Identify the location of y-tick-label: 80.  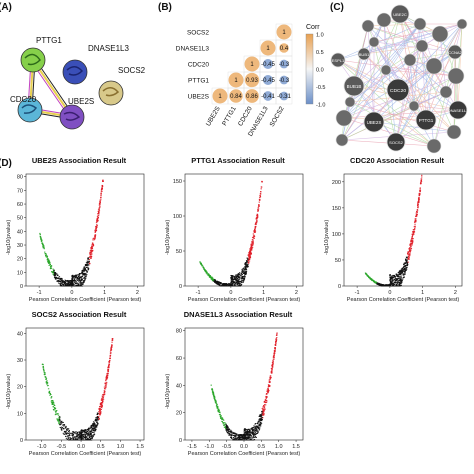
(20, 178).